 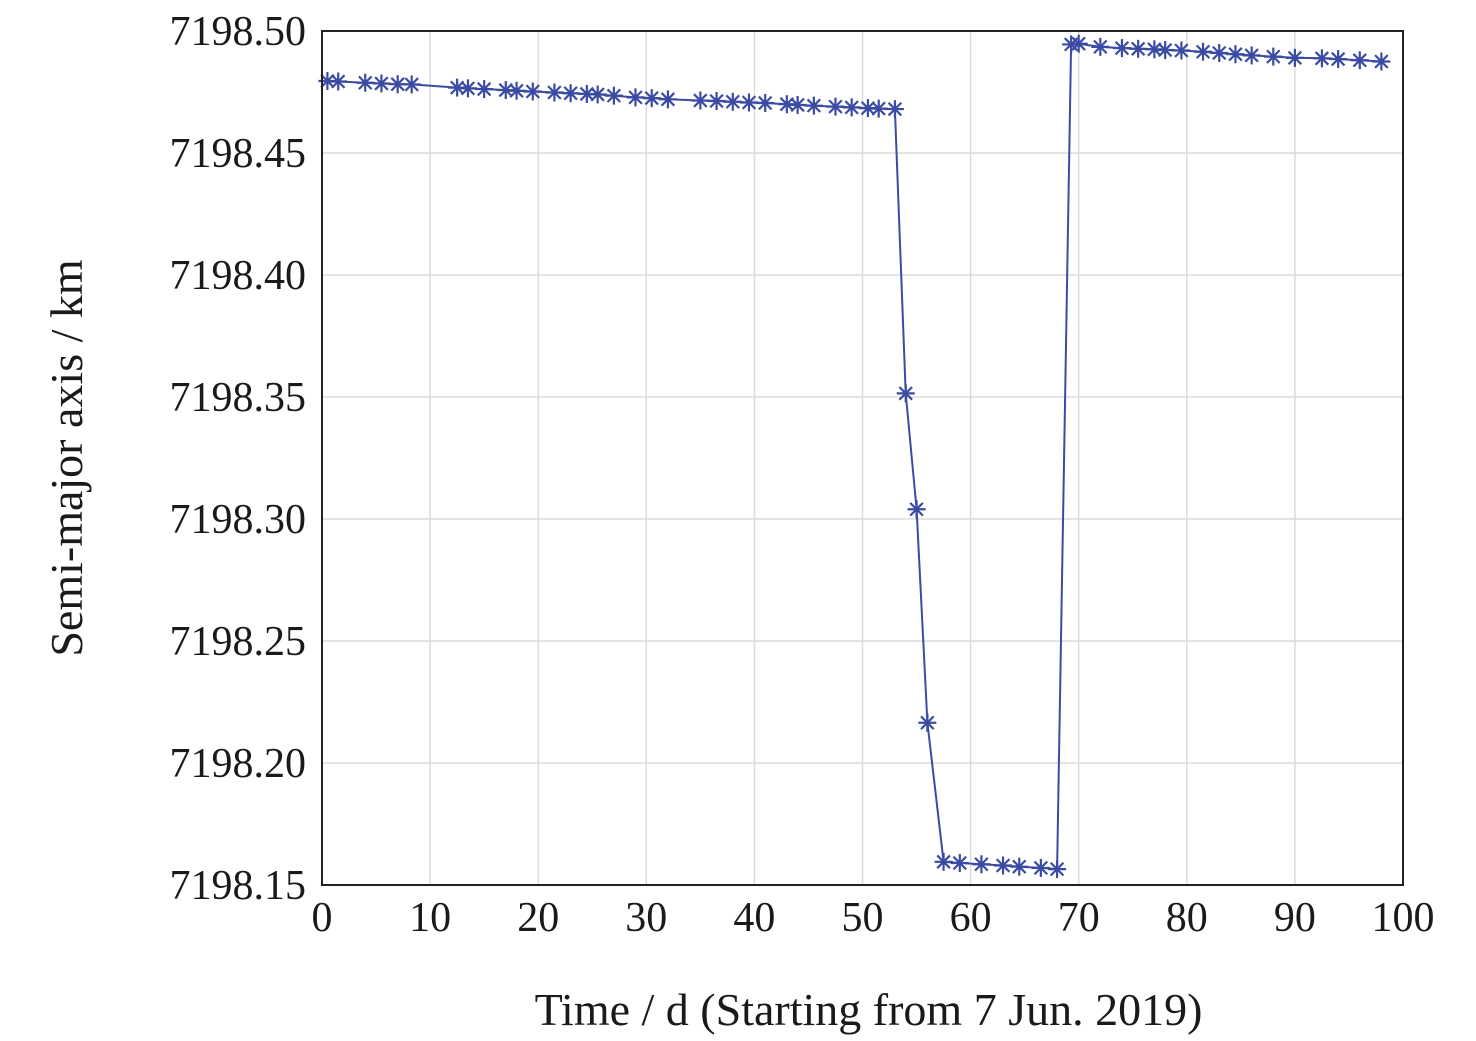 What do you see at coordinates (538, 918) in the screenshot?
I see `x-tick-label: 20` at bounding box center [538, 918].